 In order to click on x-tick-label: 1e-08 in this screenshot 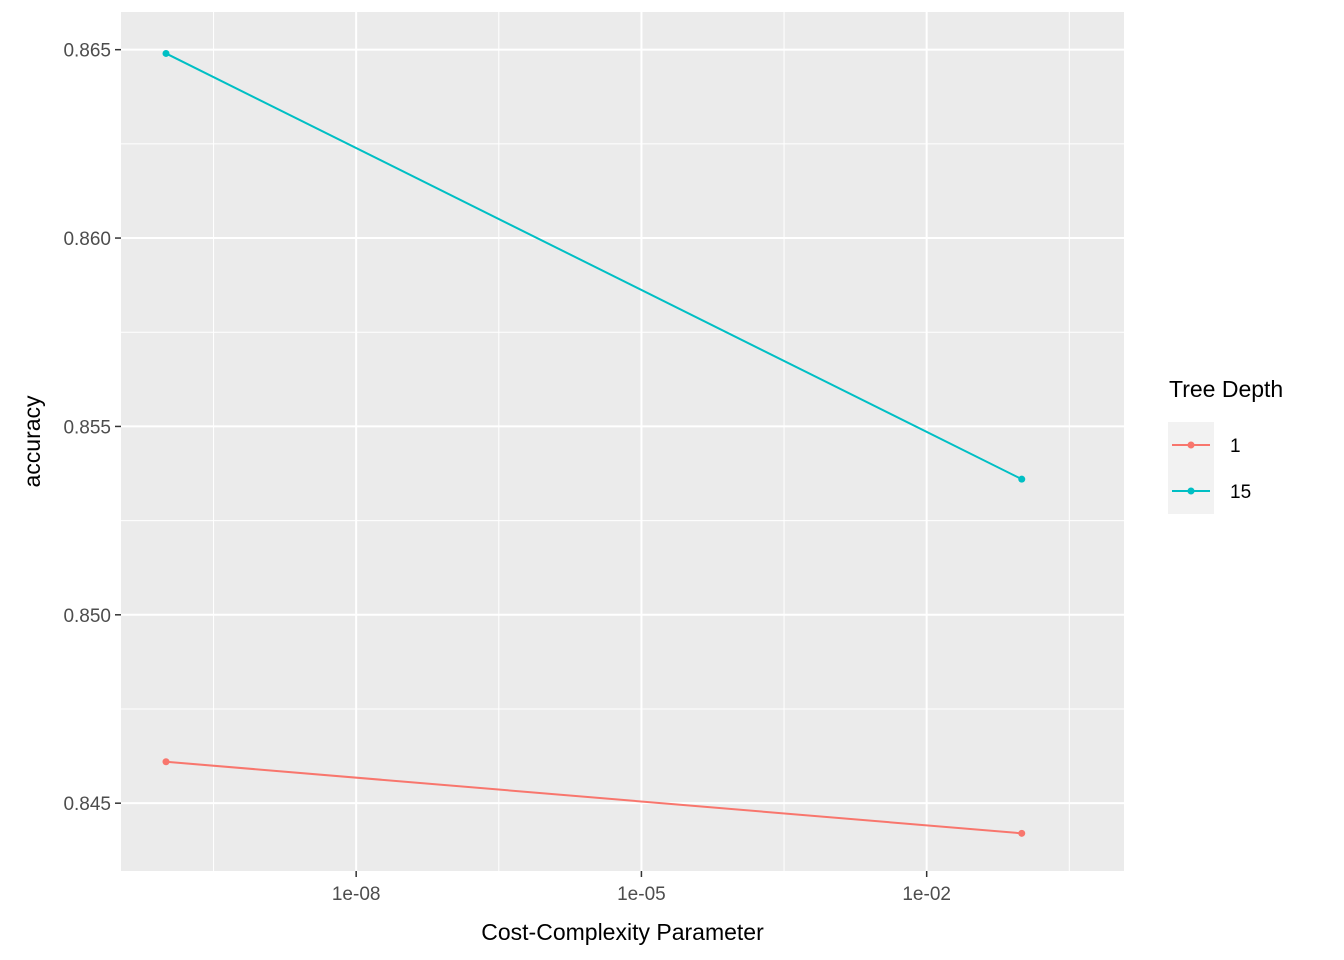, I will do `click(356, 894)`.